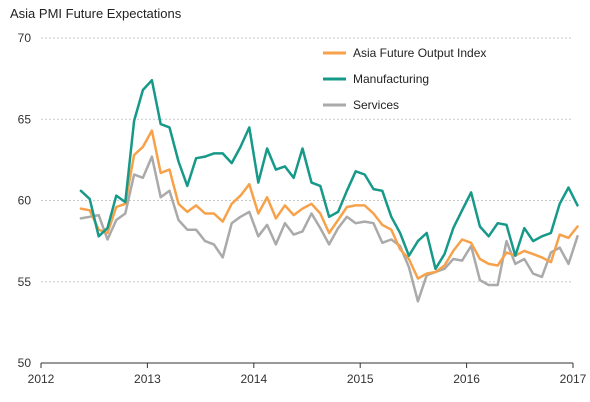  Describe the element at coordinates (573, 379) in the screenshot. I see `x-tick-label: 2017` at that location.